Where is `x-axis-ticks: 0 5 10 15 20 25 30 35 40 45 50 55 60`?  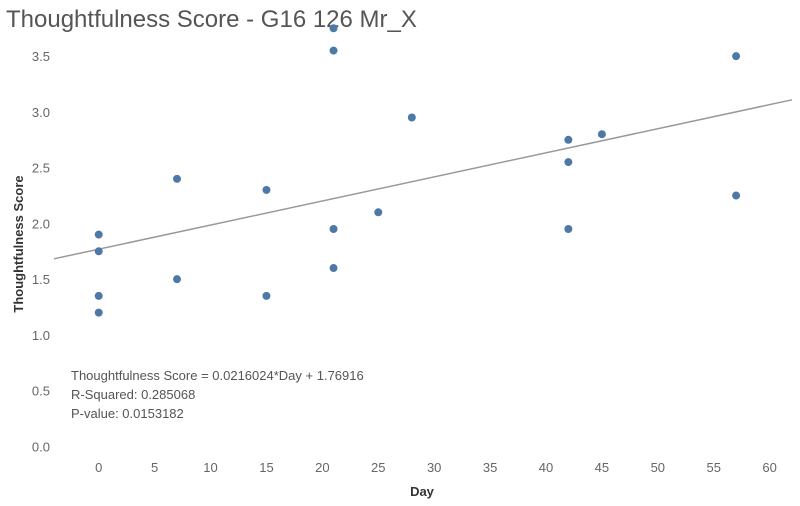 x-axis-ticks: 0 5 10 15 20 25 30 35 40 45 50 55 60 is located at coordinates (436, 467).